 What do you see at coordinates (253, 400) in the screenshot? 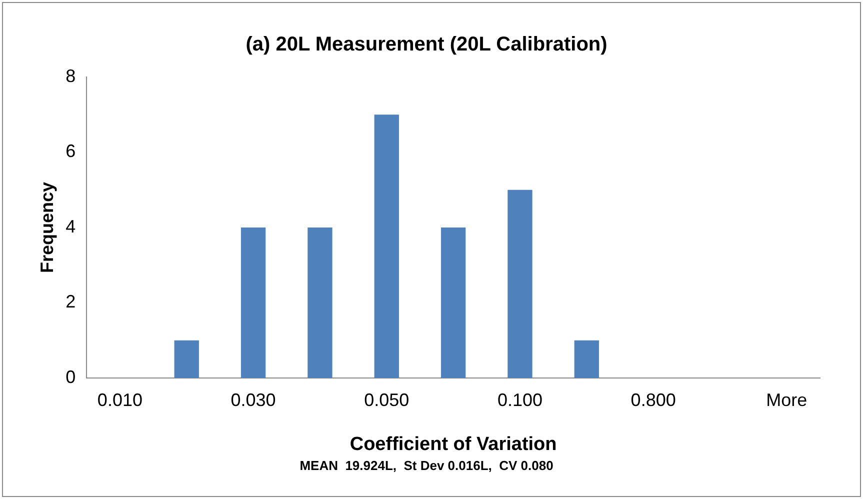
I see `x-tick-label: 0.030` at bounding box center [253, 400].